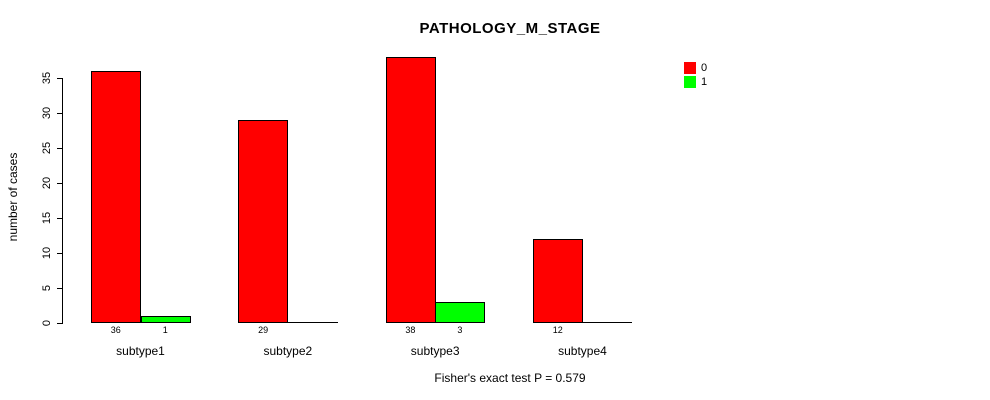 This screenshot has height=400, width=990. What do you see at coordinates (460, 330) in the screenshot?
I see `bar-value-label: 3` at bounding box center [460, 330].